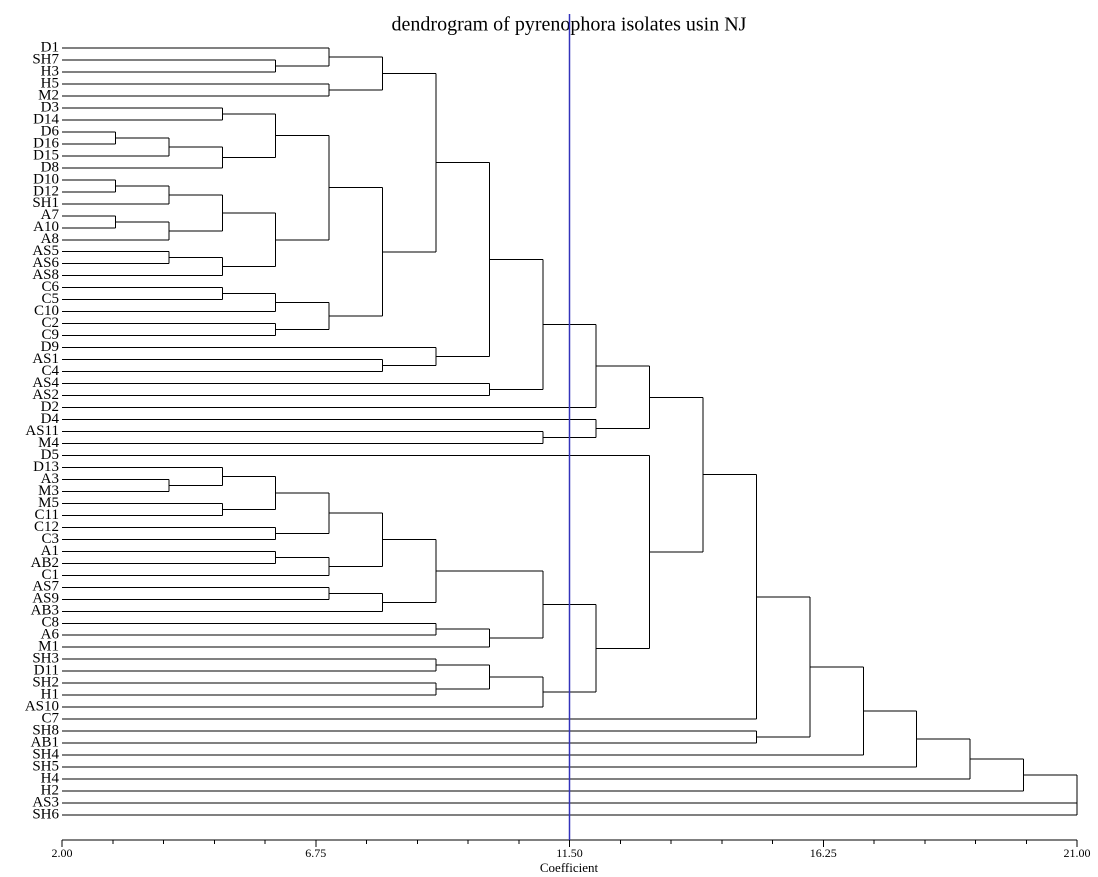  What do you see at coordinates (45, 659) in the screenshot?
I see `leaf-label: SH3` at bounding box center [45, 659].